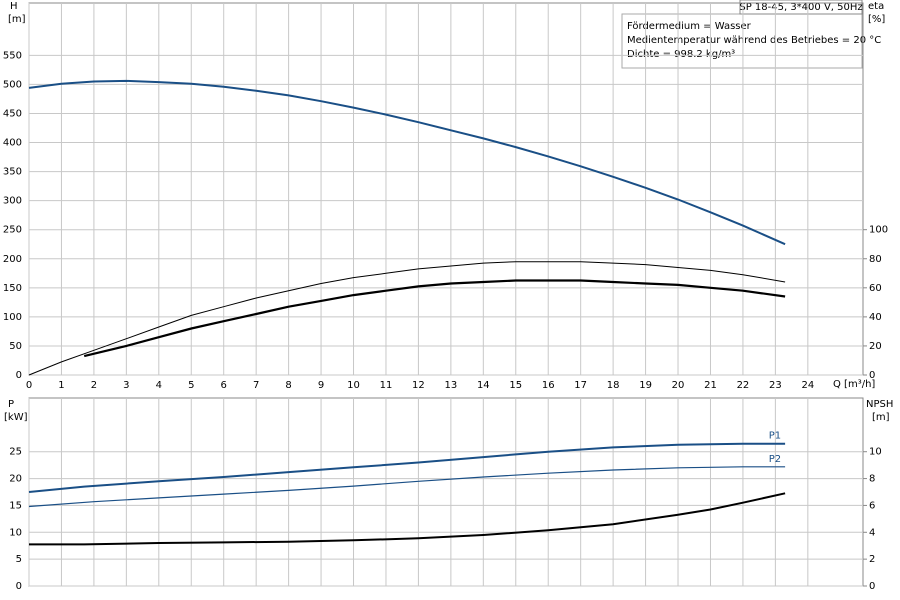 The height and width of the screenshot is (600, 900). What do you see at coordinates (678, 385) in the screenshot?
I see `x-tick-label: 20` at bounding box center [678, 385].